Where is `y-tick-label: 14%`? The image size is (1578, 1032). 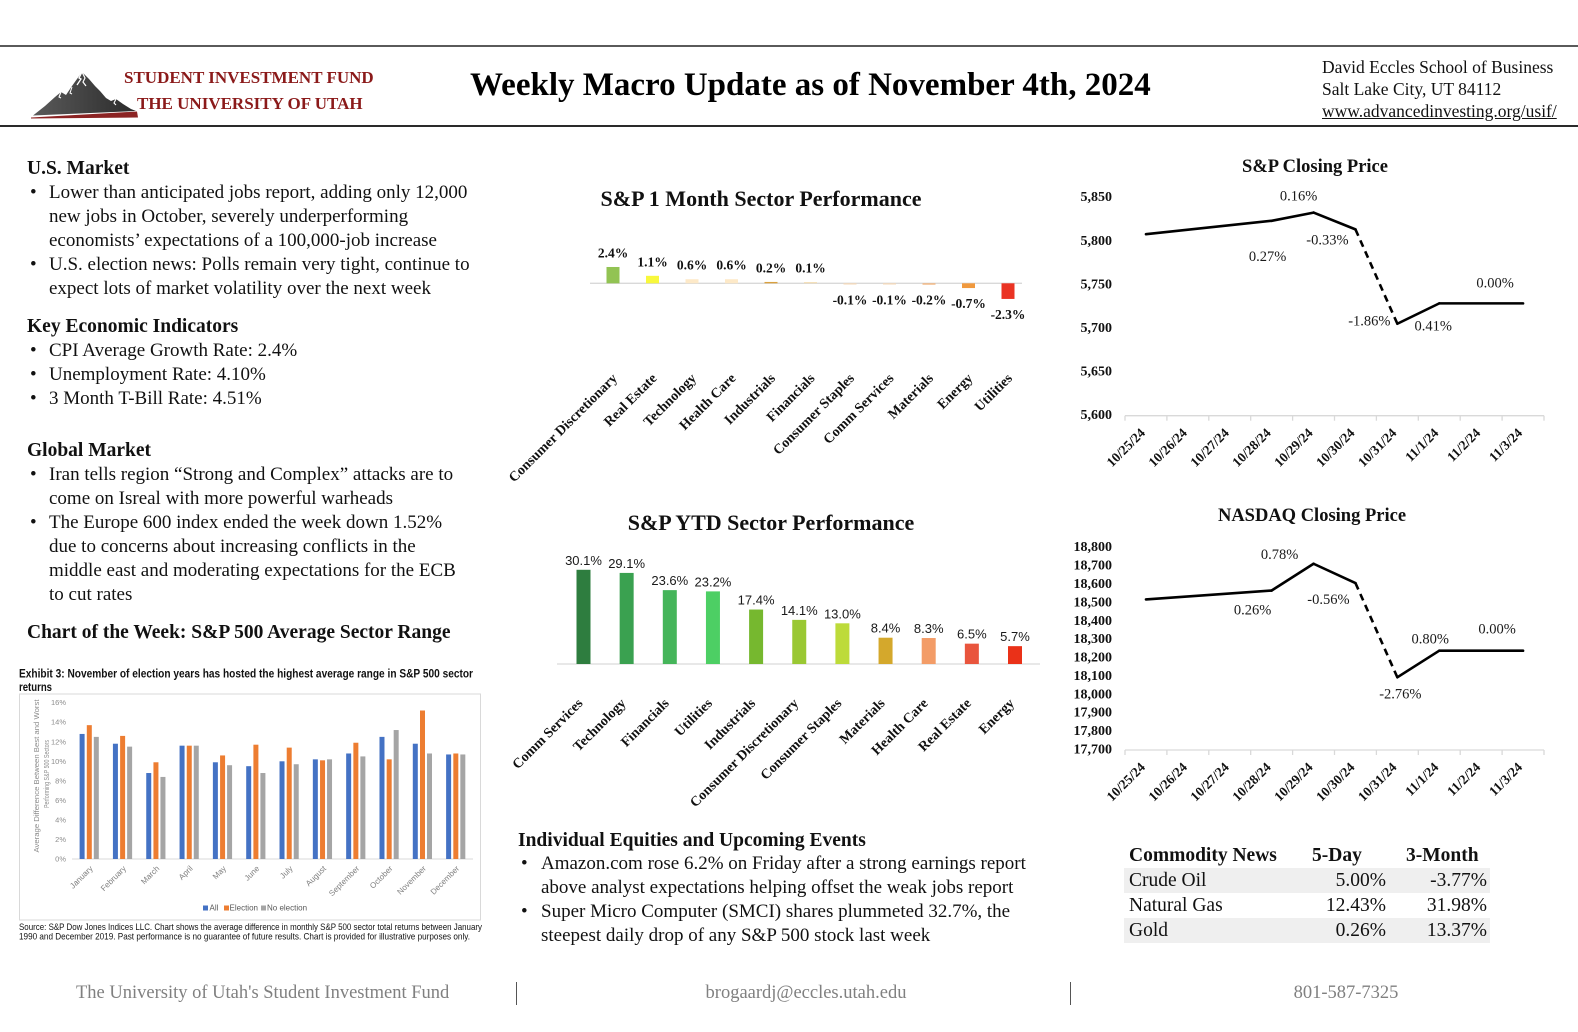
y-tick-label: 14% is located at coordinates (58, 722).